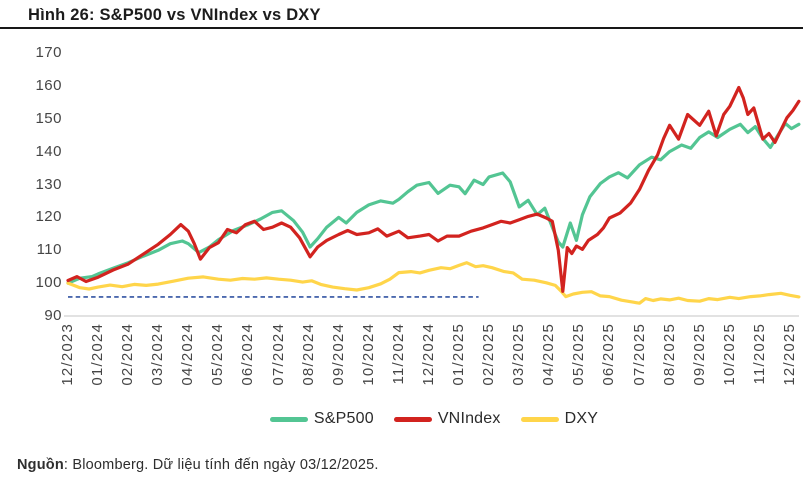  What do you see at coordinates (128, 354) in the screenshot?
I see `x-axis-label: 02/2024` at bounding box center [128, 354].